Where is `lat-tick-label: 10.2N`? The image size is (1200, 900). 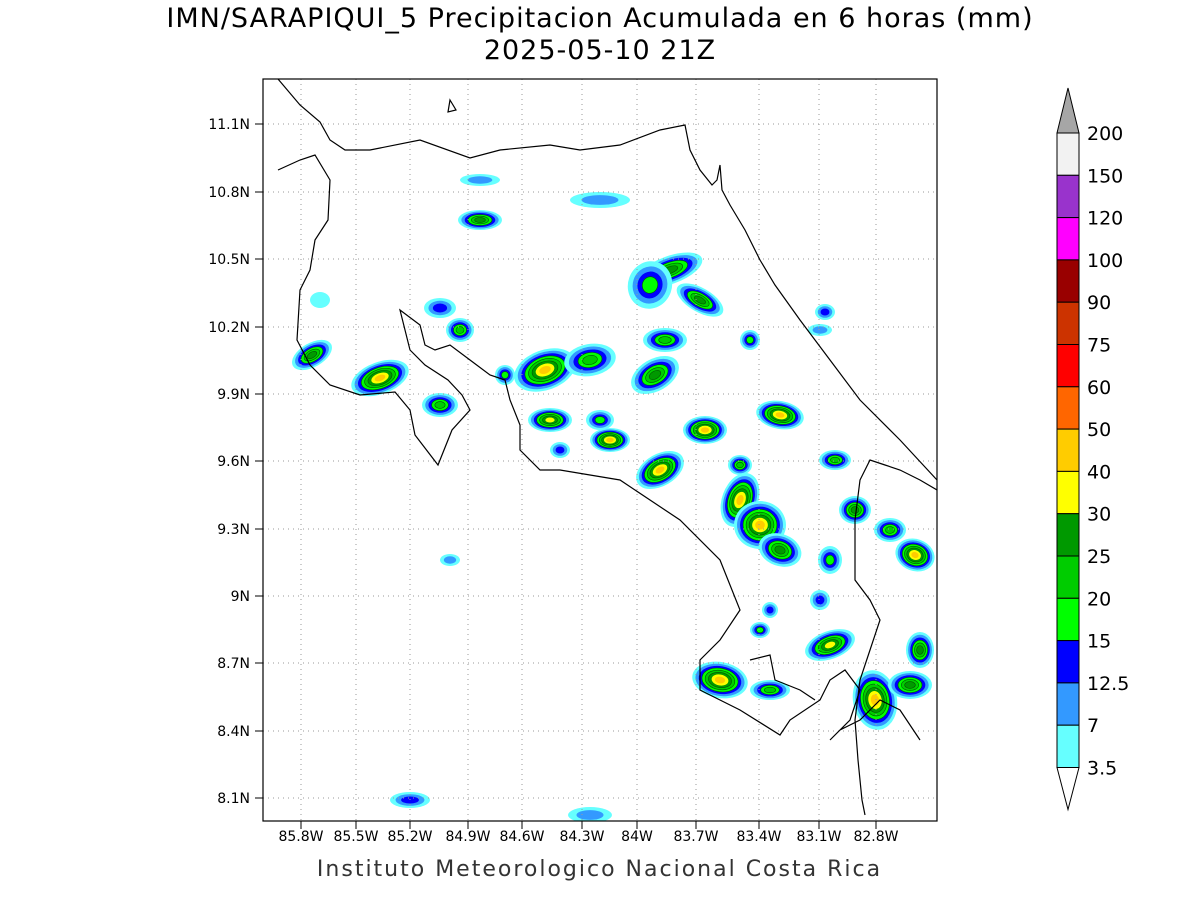 lat-tick-label: 10.2N is located at coordinates (229, 328).